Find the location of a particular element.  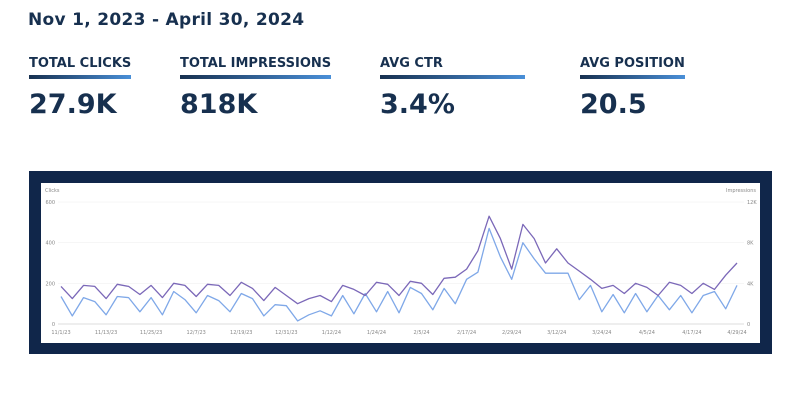

x-tick-label: 4/17/24 is located at coordinates (691, 333).